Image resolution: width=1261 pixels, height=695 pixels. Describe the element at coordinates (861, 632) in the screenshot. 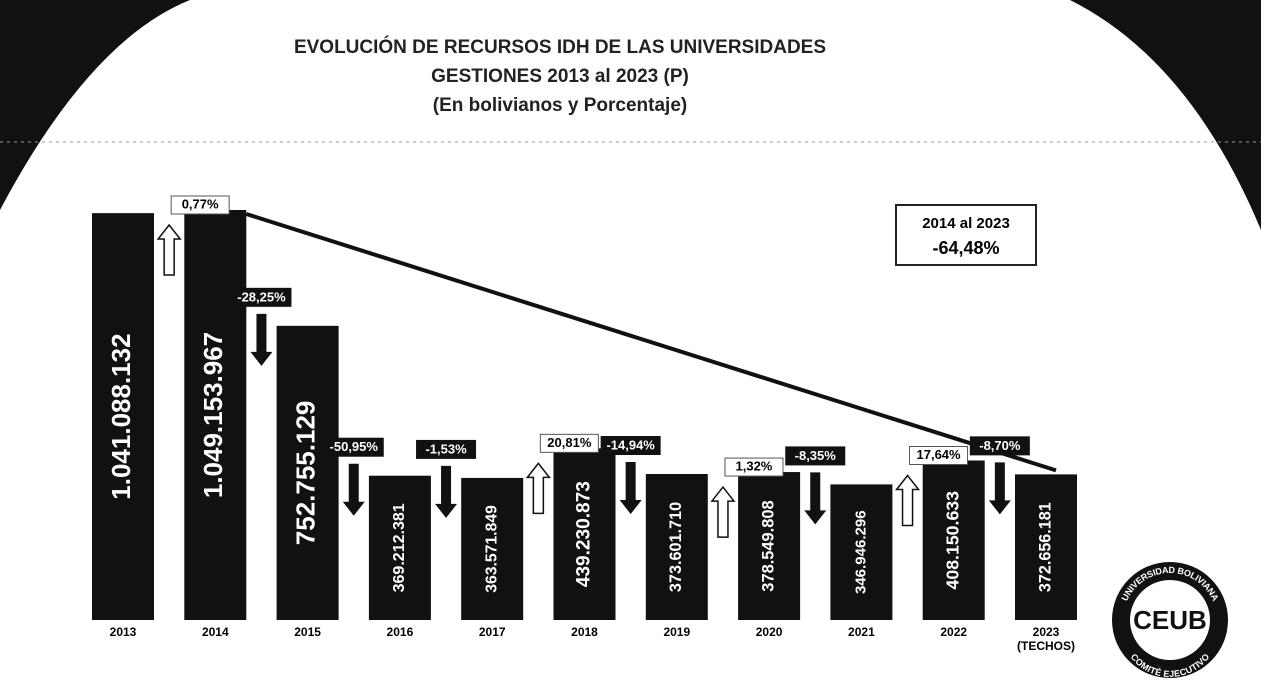

I see `x-tick-label: 2021` at that location.